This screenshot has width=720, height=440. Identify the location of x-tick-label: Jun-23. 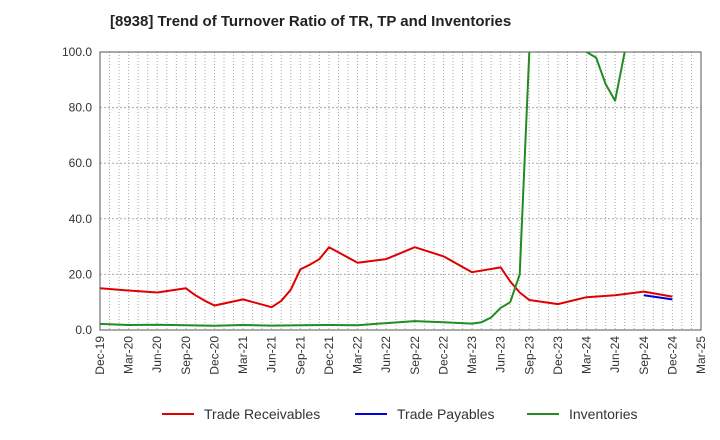
(501, 354).